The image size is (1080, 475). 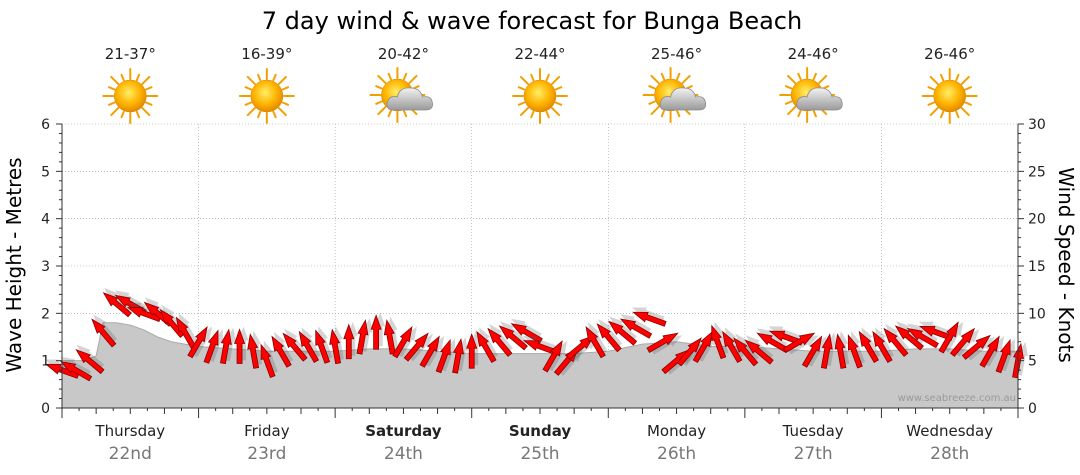 What do you see at coordinates (539, 54) in the screenshot?
I see `temperature-label: 22-44°` at bounding box center [539, 54].